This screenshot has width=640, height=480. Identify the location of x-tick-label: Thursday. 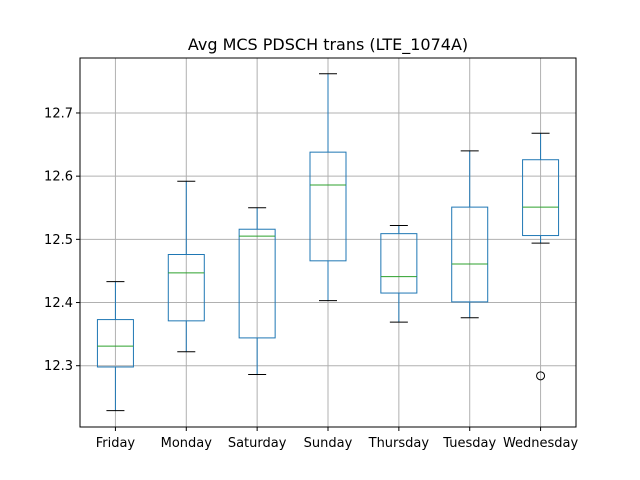
(399, 443).